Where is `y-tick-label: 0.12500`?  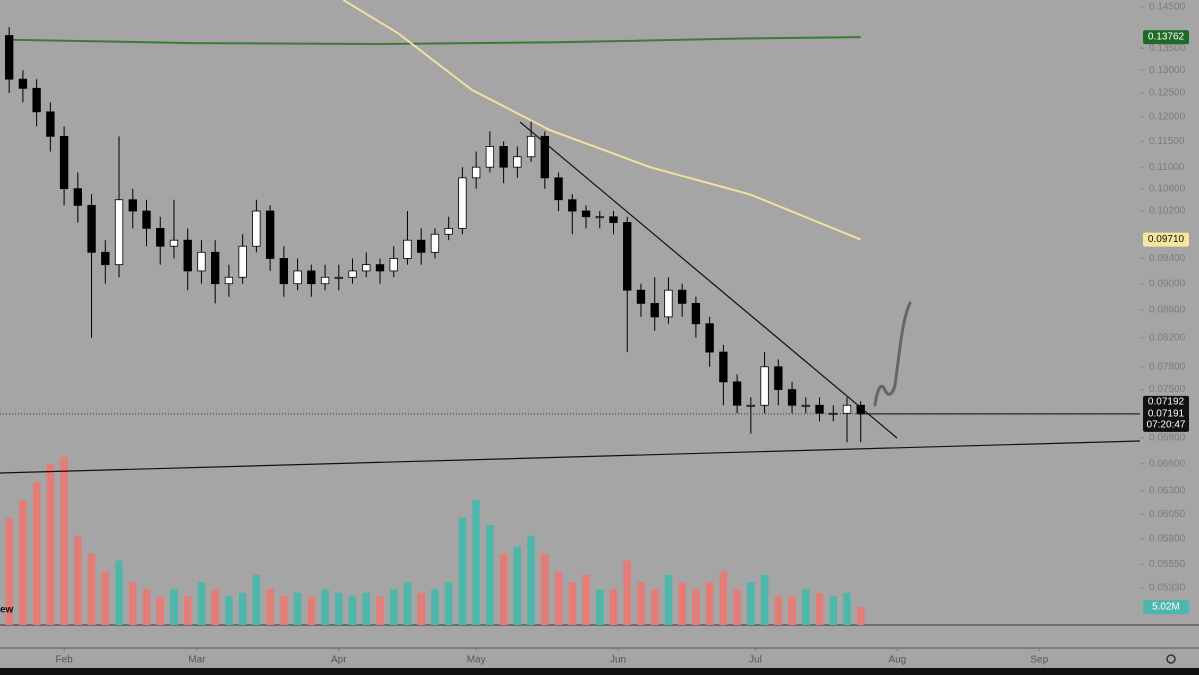
y-tick-label: 0.12500 is located at coordinates (1167, 93).